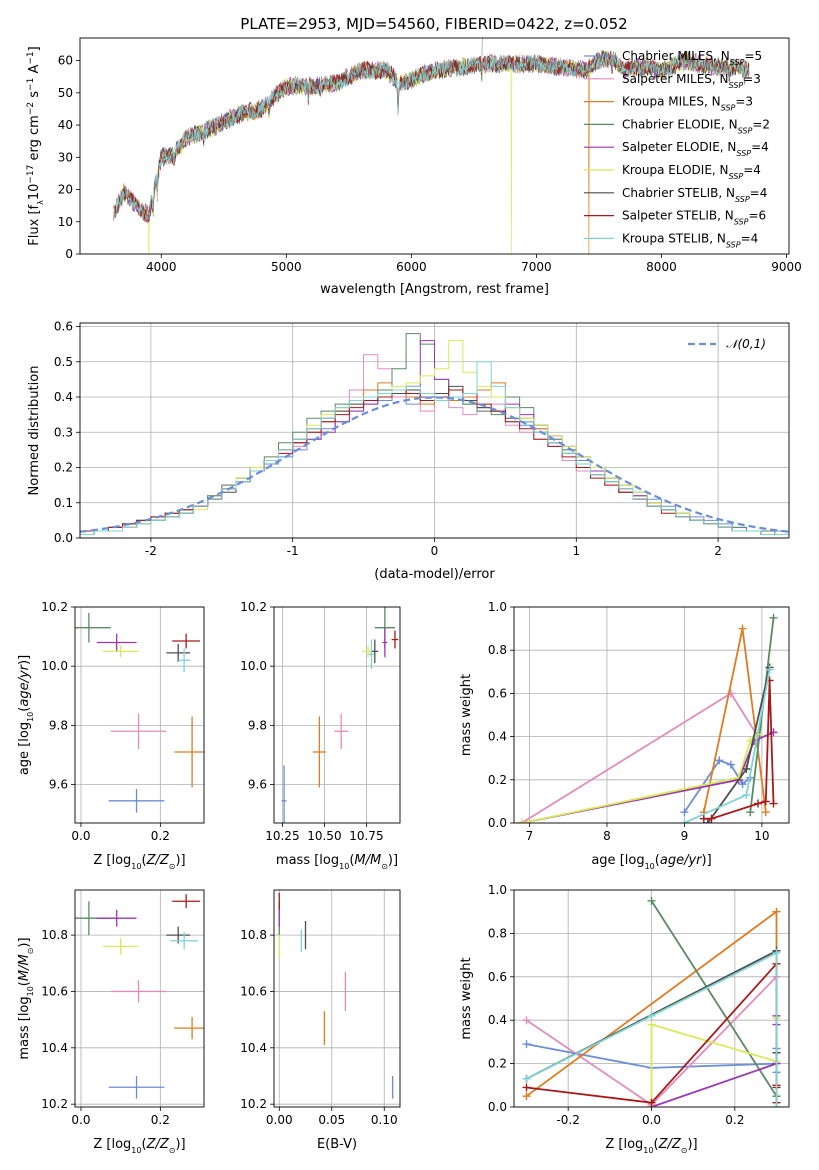 Image resolution: width=819 pixels, height=1170 pixels. I want to click on y-tick-label: 10.0, so click(54, 666).